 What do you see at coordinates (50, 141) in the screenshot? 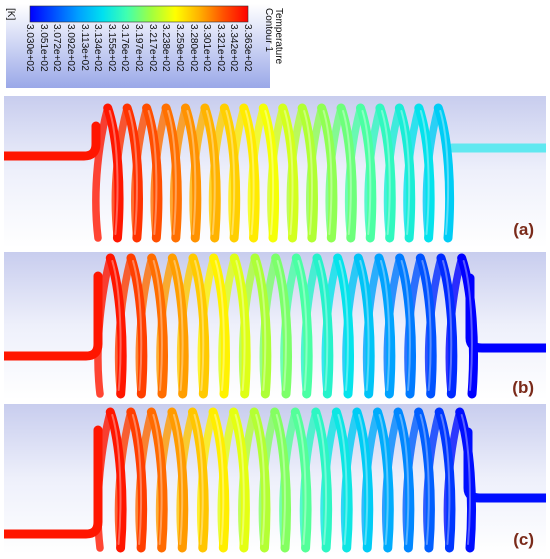
I see `inlet-pipe` at bounding box center [50, 141].